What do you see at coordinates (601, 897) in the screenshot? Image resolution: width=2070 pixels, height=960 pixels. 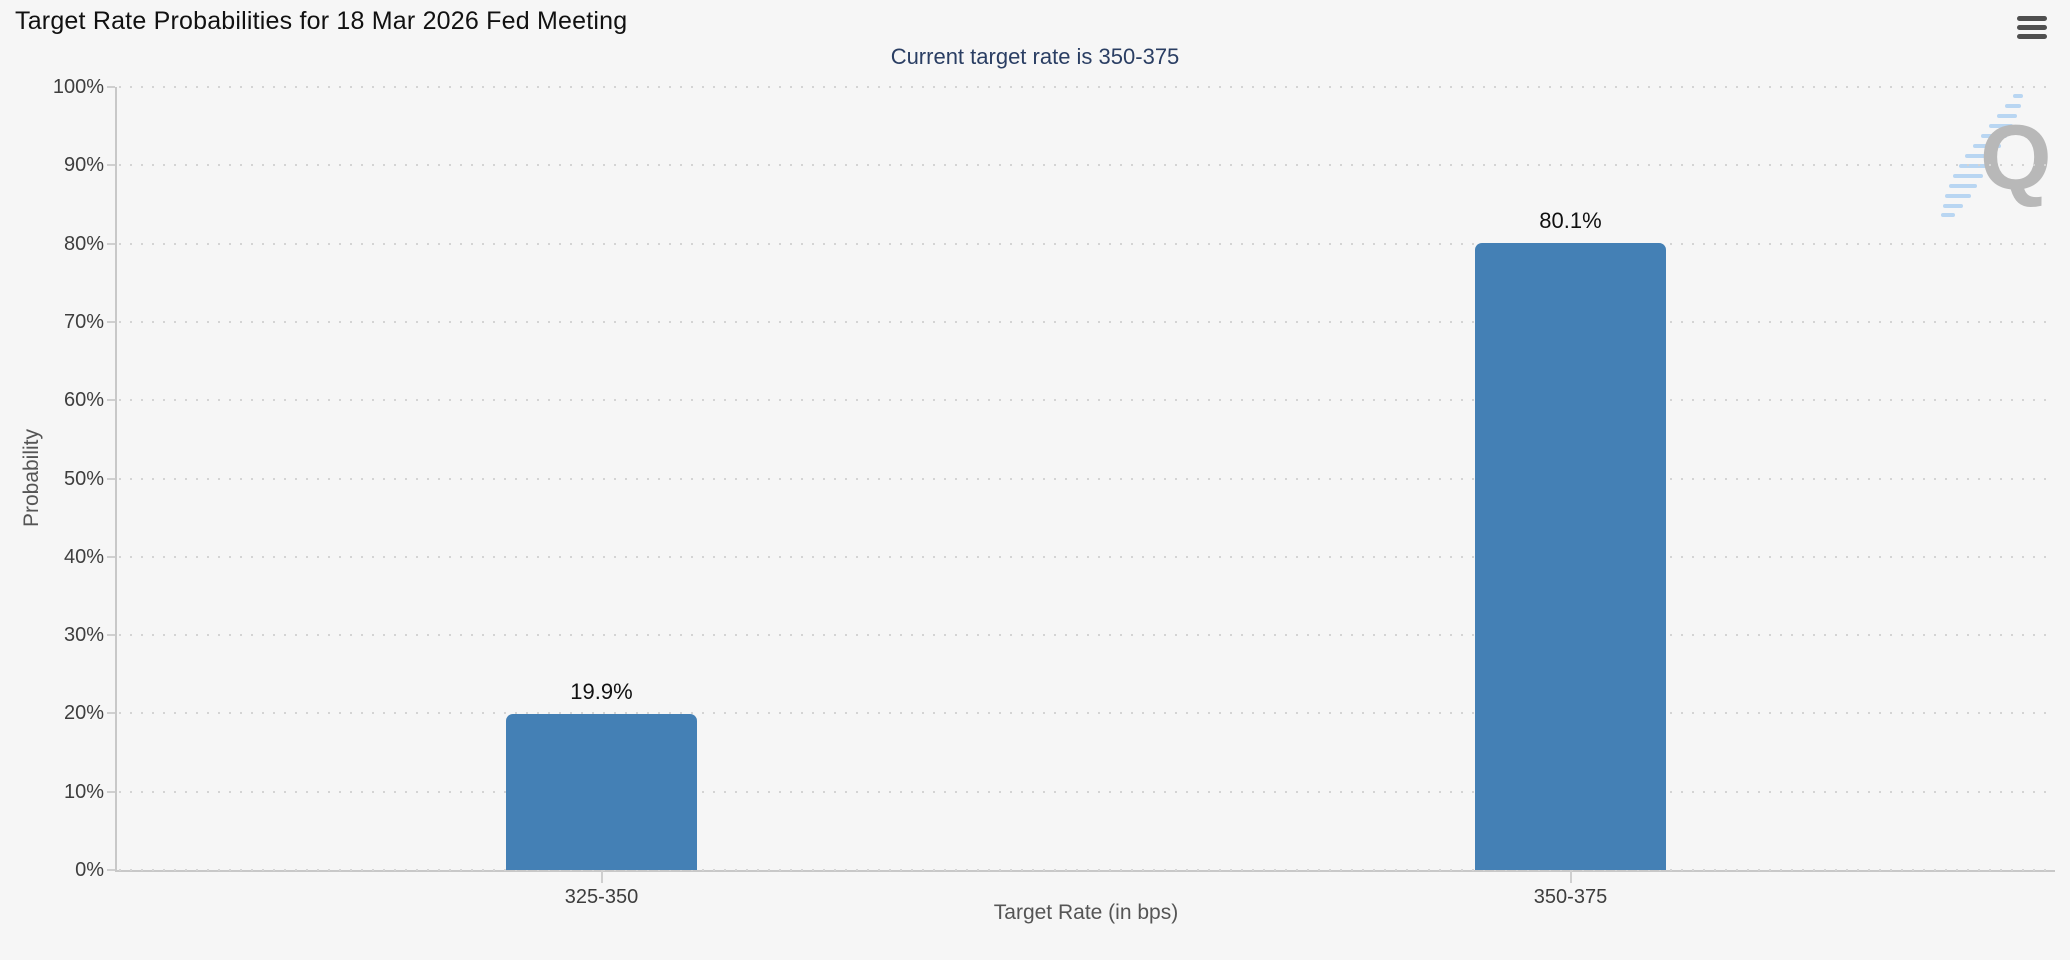 I see `x-tick-label: 325-350` at bounding box center [601, 897].